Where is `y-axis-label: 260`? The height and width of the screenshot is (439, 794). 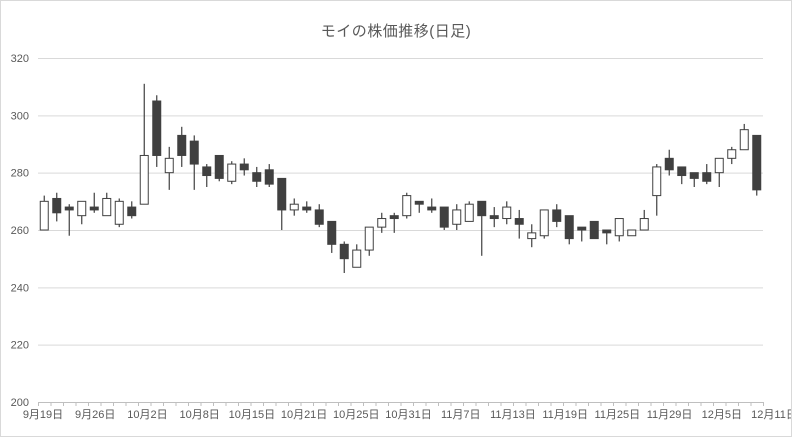 y-axis-label: 260 is located at coordinates (20, 231).